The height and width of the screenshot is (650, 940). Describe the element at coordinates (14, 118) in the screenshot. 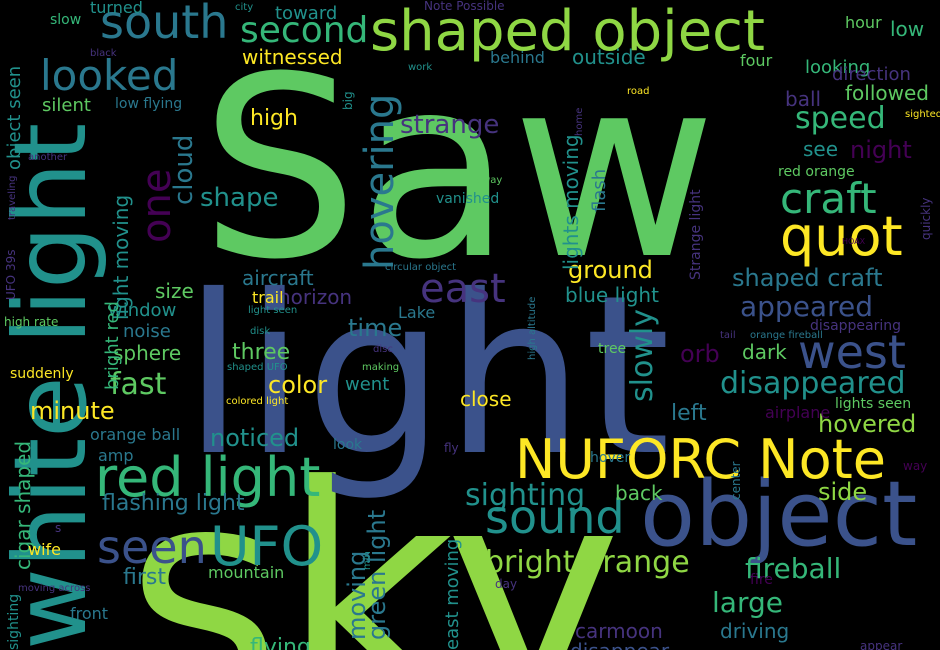

I see `word-object-seen: object seen` at that location.